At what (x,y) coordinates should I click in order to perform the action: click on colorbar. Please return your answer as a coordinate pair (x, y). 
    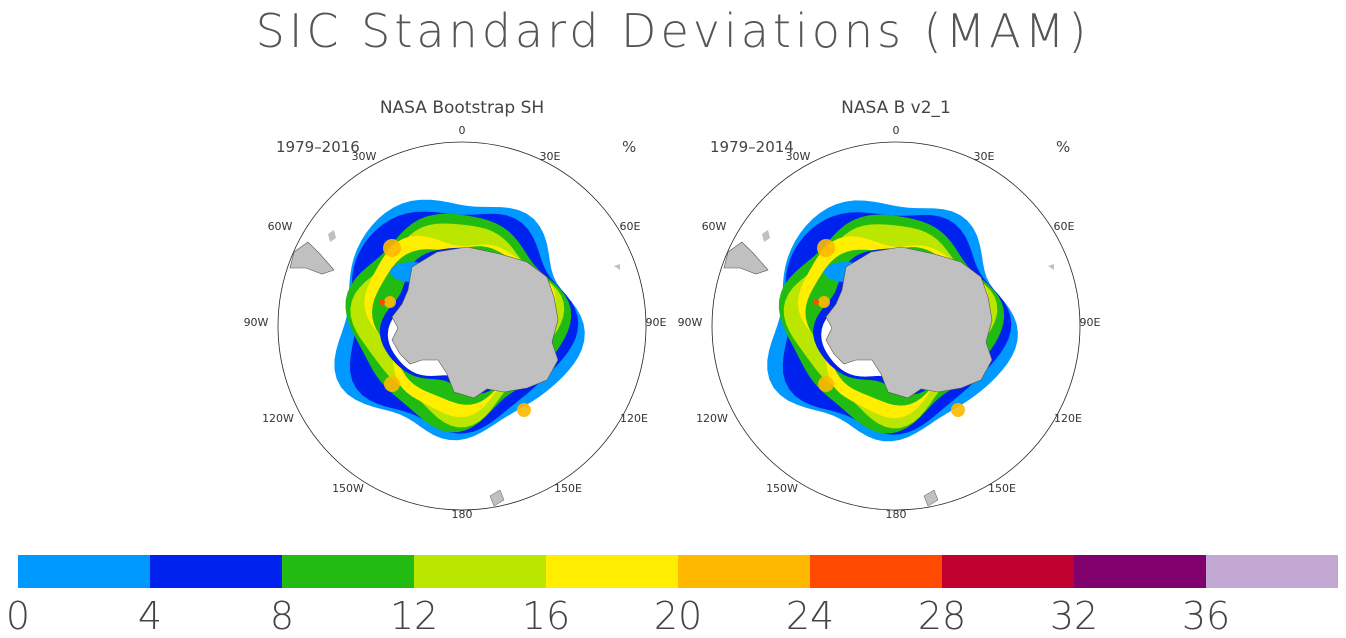
    Looking at the image, I should click on (678, 571).